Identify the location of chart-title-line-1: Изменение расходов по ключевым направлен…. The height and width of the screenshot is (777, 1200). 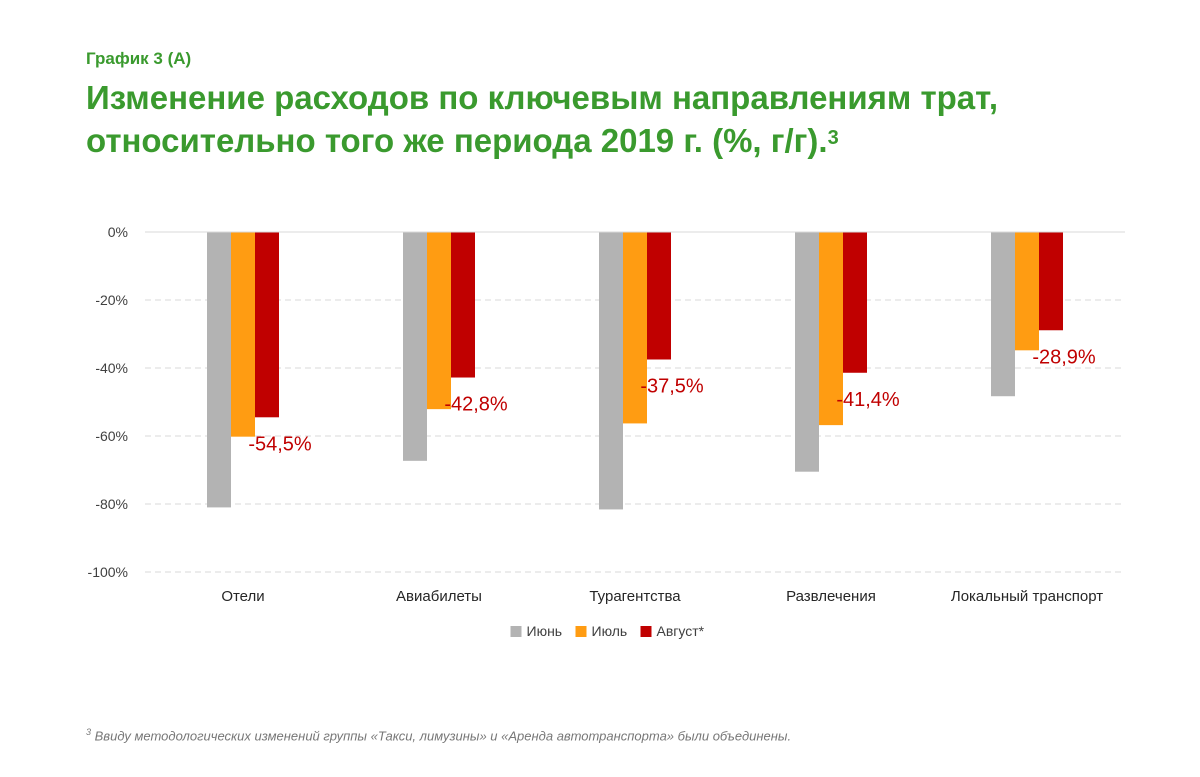
(542, 97).